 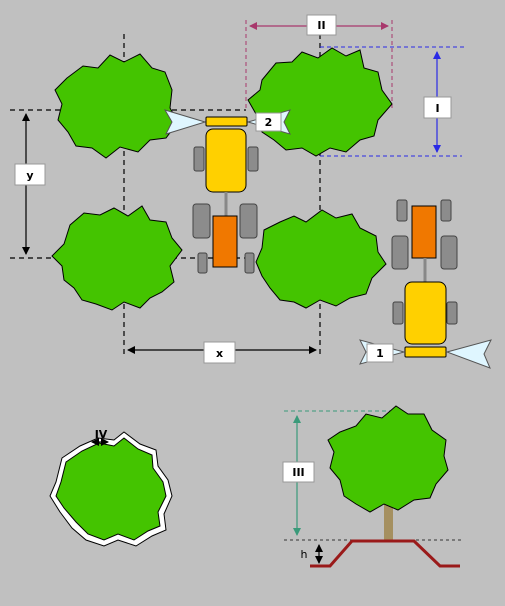 What do you see at coordinates (101, 434) in the screenshot?
I see `label-IV-text: IV` at bounding box center [101, 434].